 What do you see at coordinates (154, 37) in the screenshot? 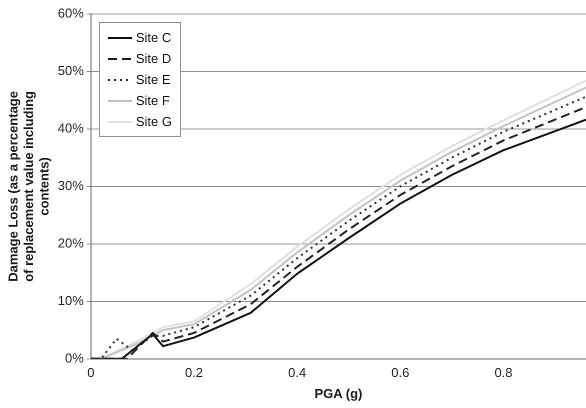
I see `legend-label: Site C` at bounding box center [154, 37].